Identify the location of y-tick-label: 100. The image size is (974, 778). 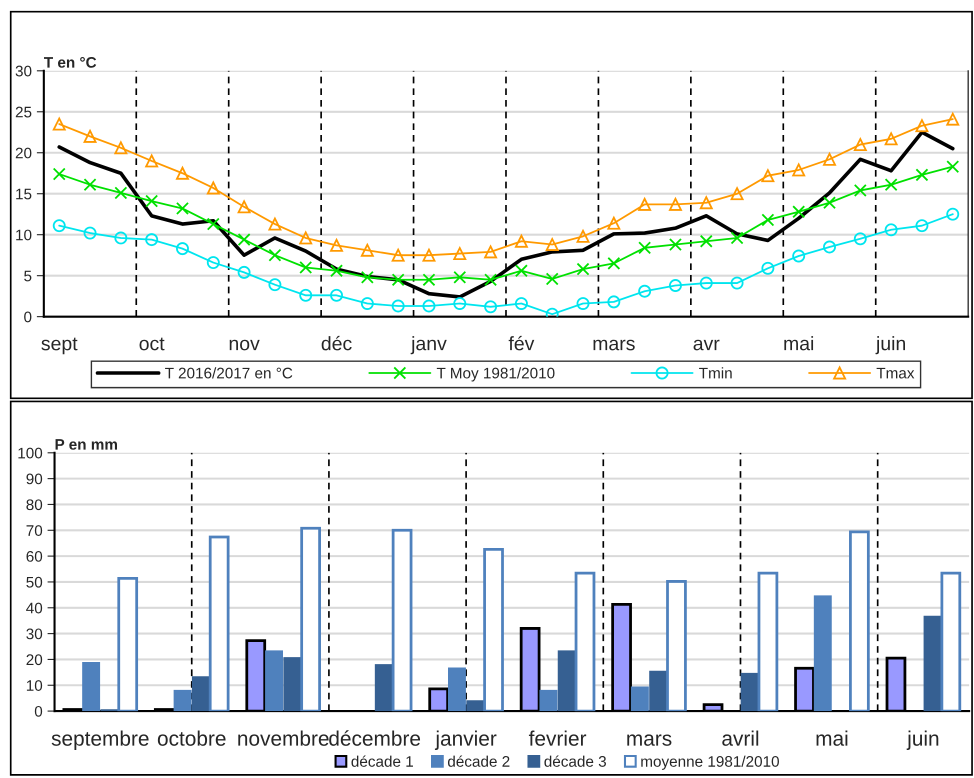
(30, 453).